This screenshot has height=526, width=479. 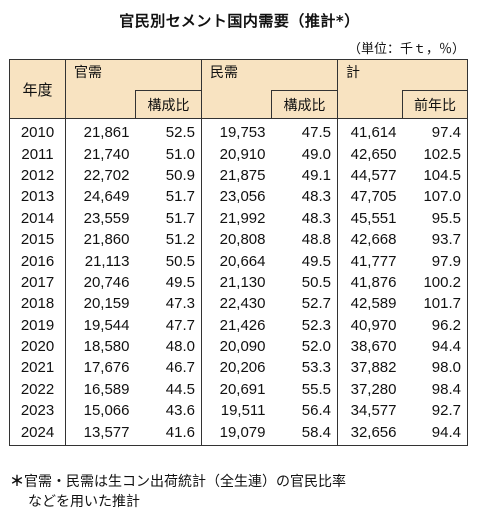 I want to click on cell-year: 2012, so click(x=37, y=175).